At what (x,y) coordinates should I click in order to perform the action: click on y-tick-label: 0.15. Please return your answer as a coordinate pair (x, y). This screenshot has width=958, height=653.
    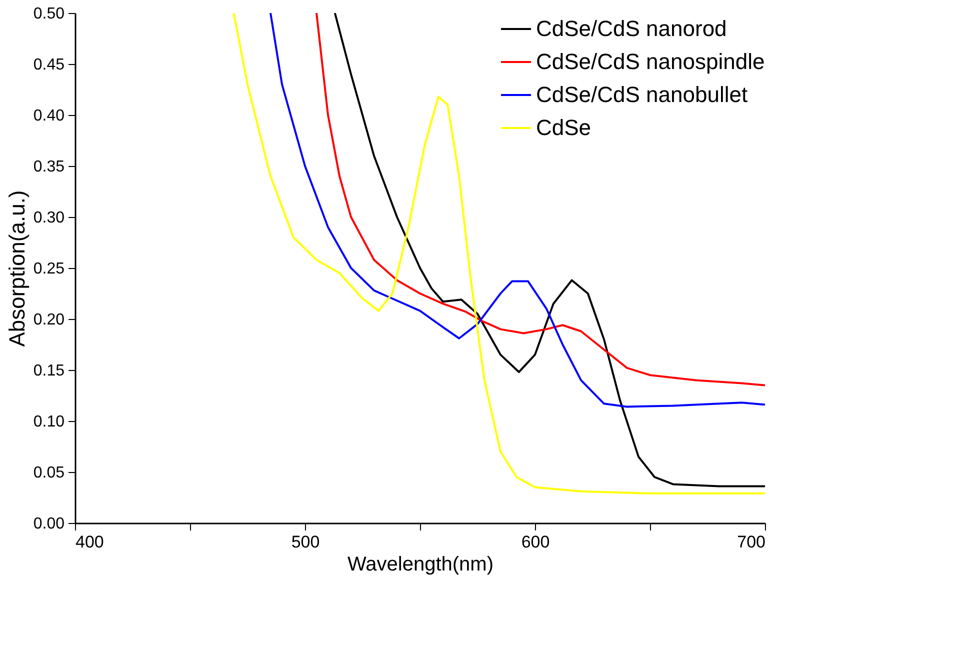
    Looking at the image, I should click on (49, 371).